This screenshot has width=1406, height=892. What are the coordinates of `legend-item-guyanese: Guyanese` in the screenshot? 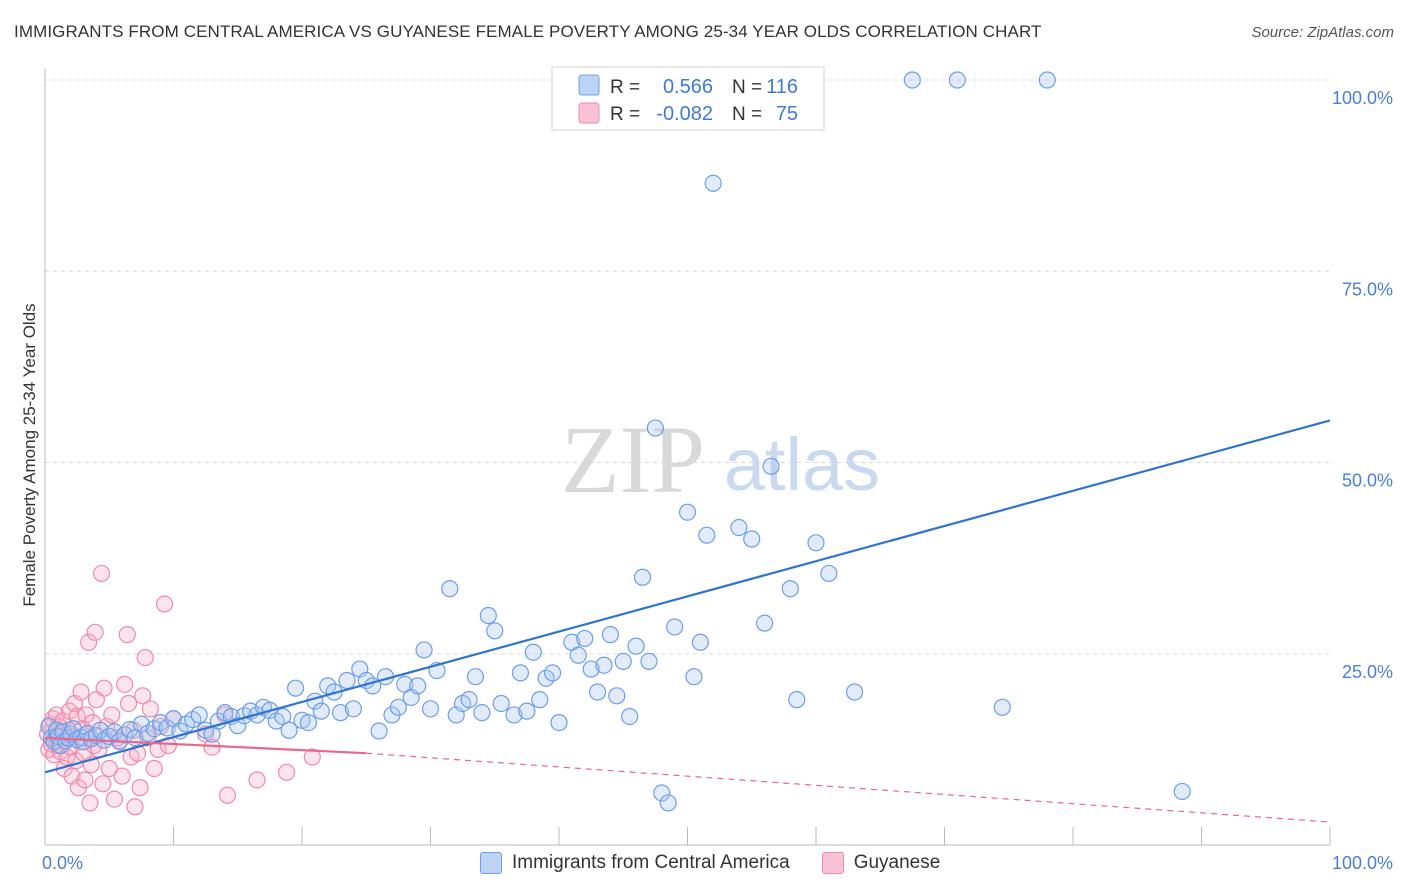 It's located at (880, 863).